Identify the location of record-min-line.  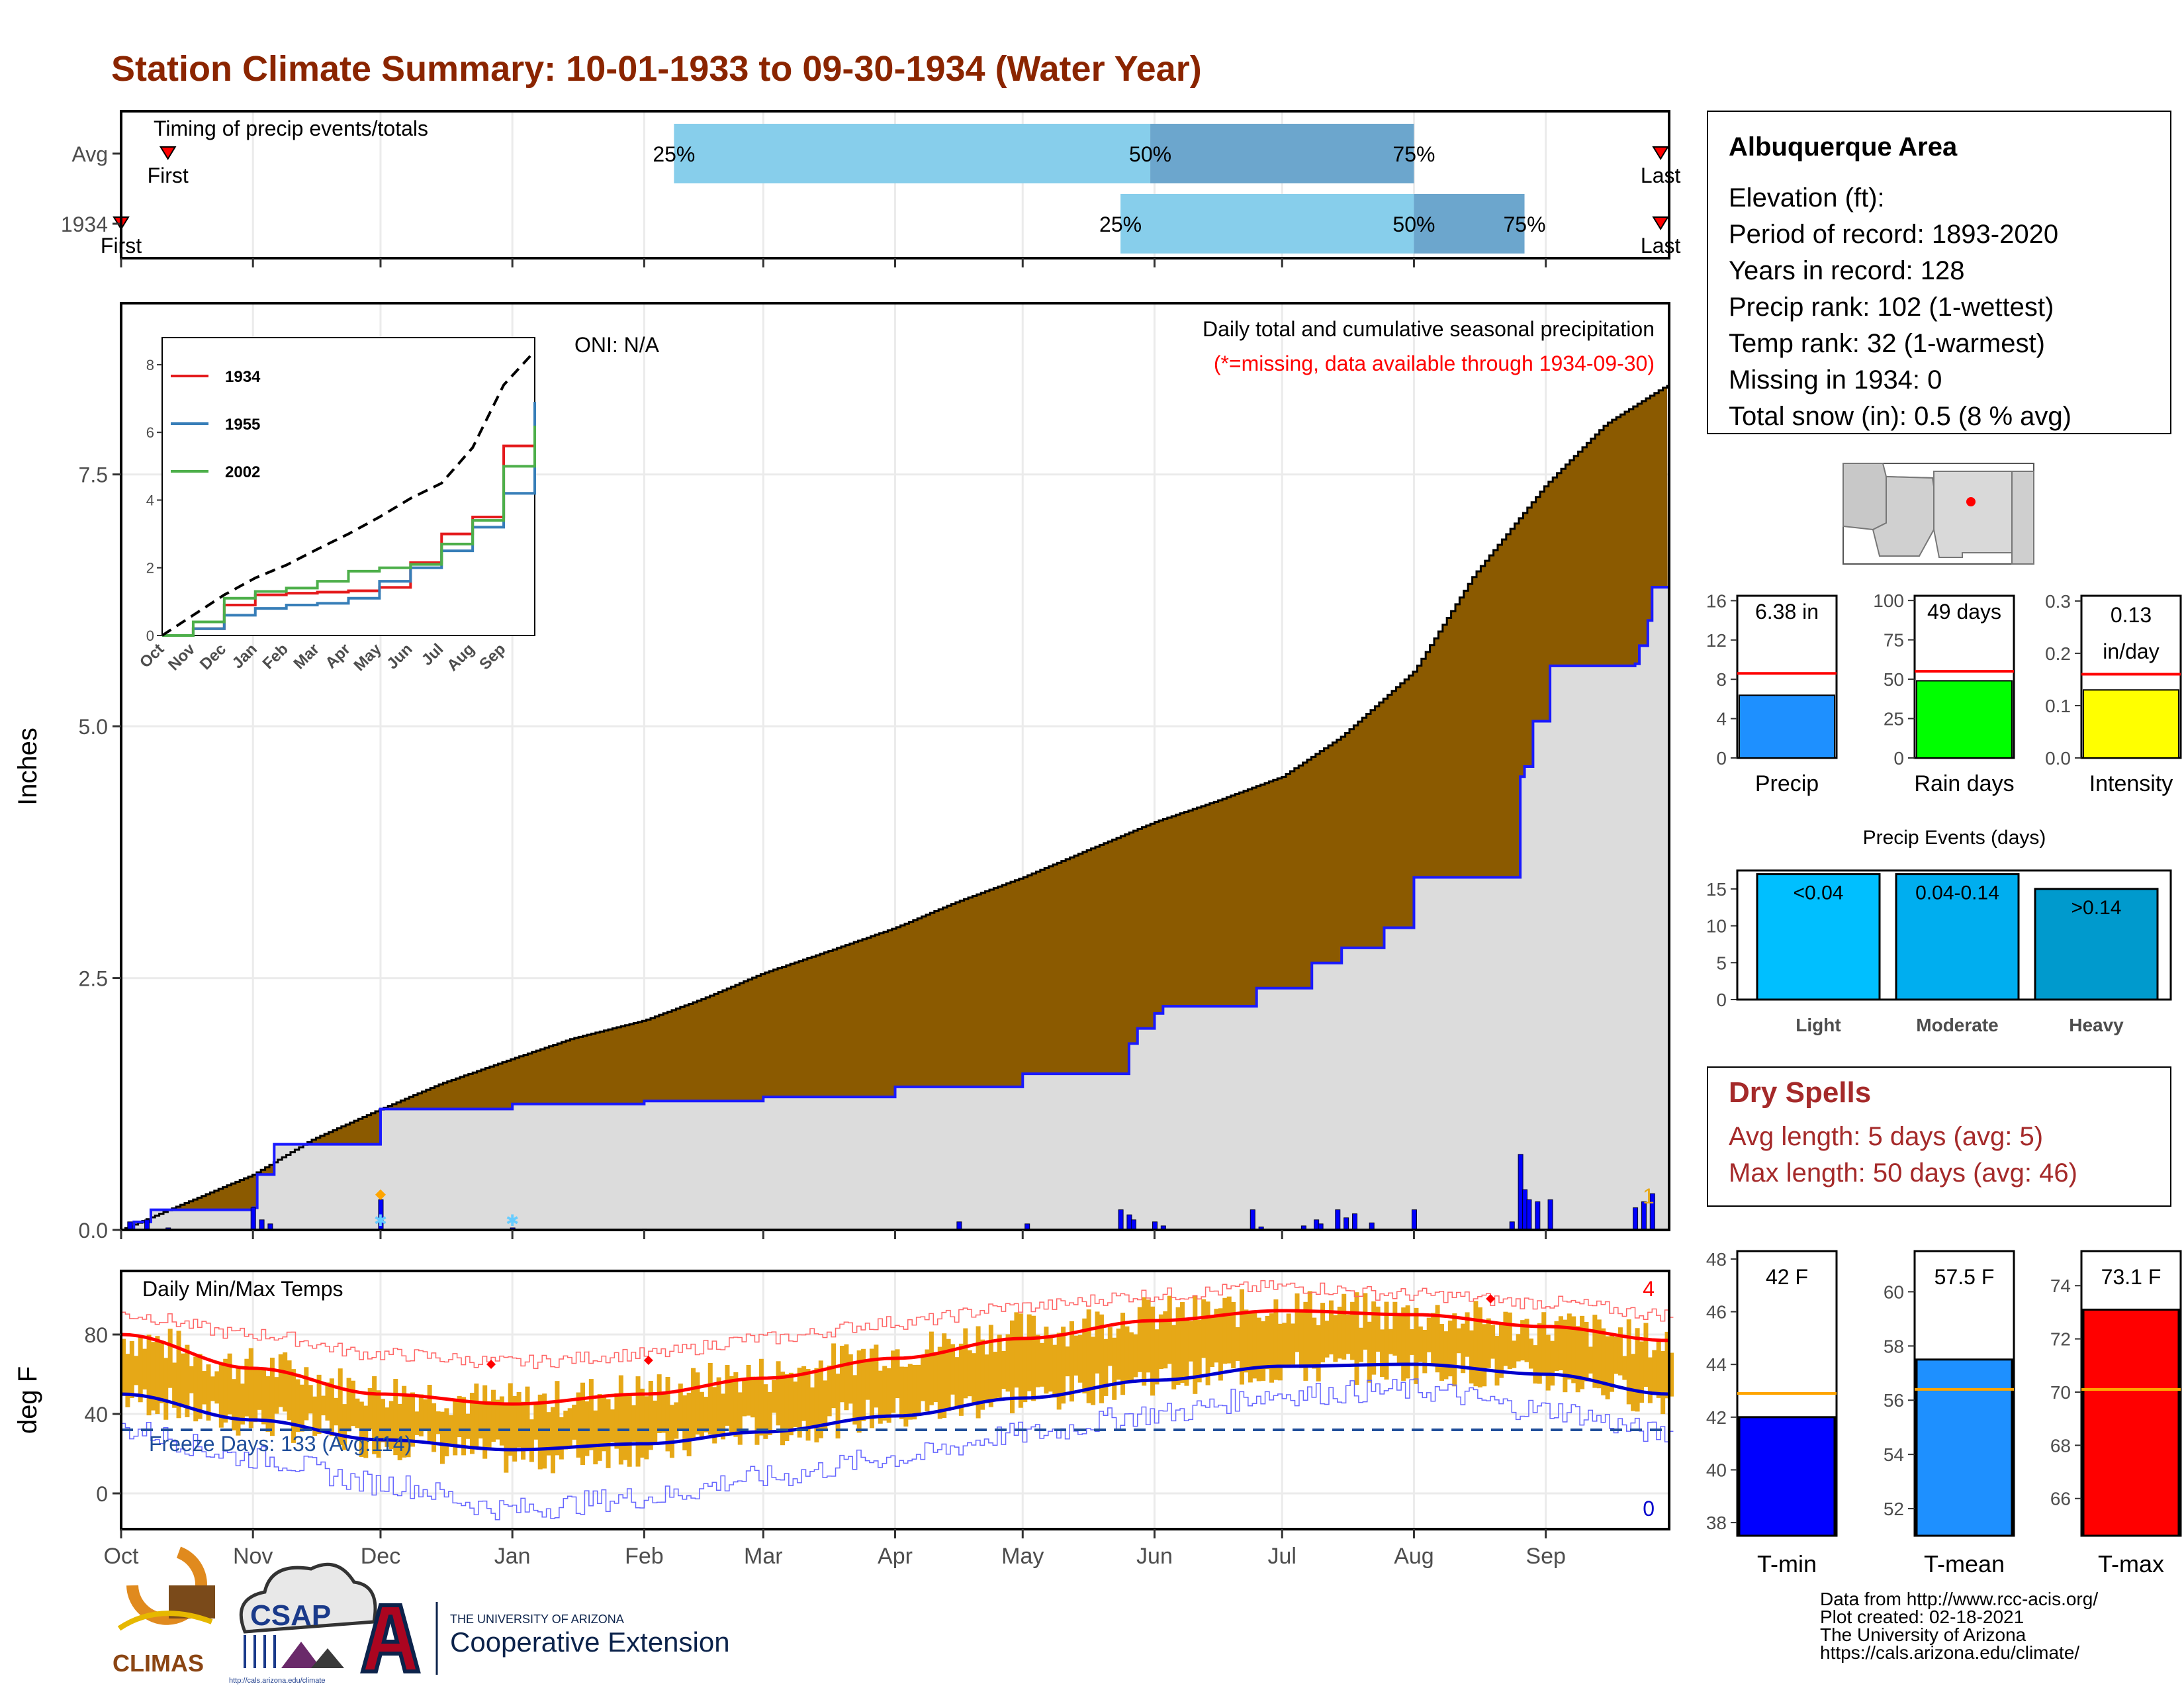
(897, 1449).